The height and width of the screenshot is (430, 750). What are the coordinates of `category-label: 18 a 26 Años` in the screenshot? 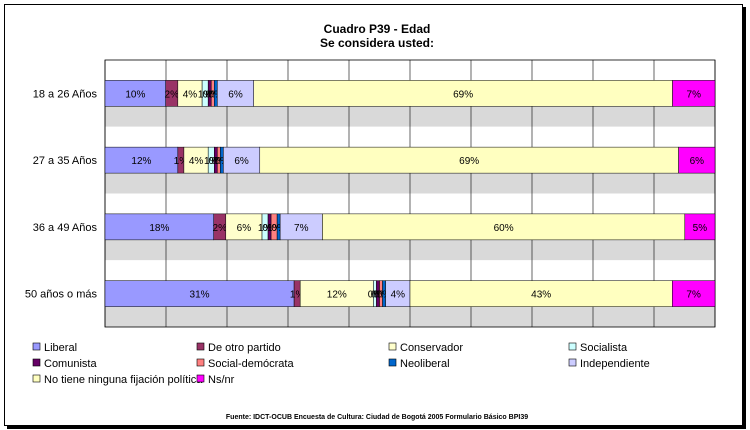 It's located at (65, 94).